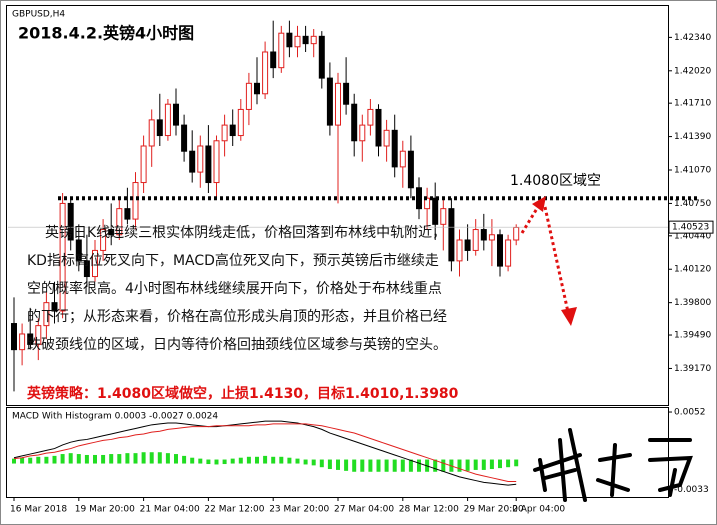 Image resolution: width=717 pixels, height=525 pixels. What do you see at coordinates (234, 288) in the screenshot?
I see `note-line: 空的概率很高。4小时图布林线继续展开向下，价格处于布林线重点` at bounding box center [234, 288].